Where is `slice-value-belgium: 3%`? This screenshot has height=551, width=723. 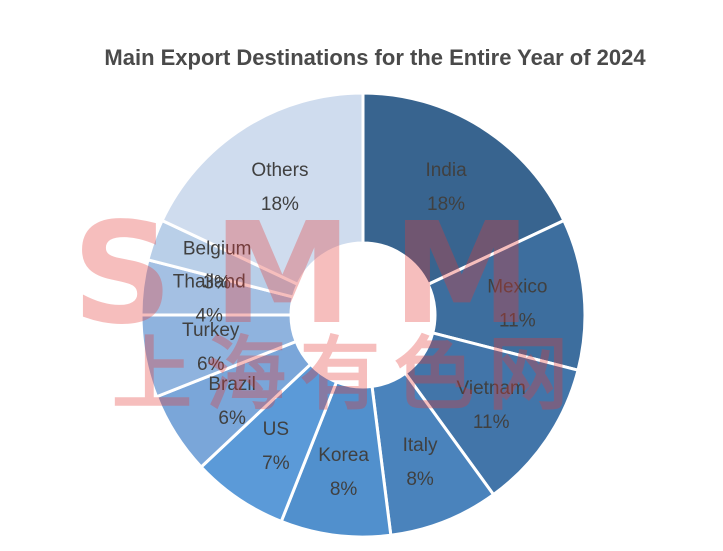
slice-value-belgium: 3% is located at coordinates (217, 282).